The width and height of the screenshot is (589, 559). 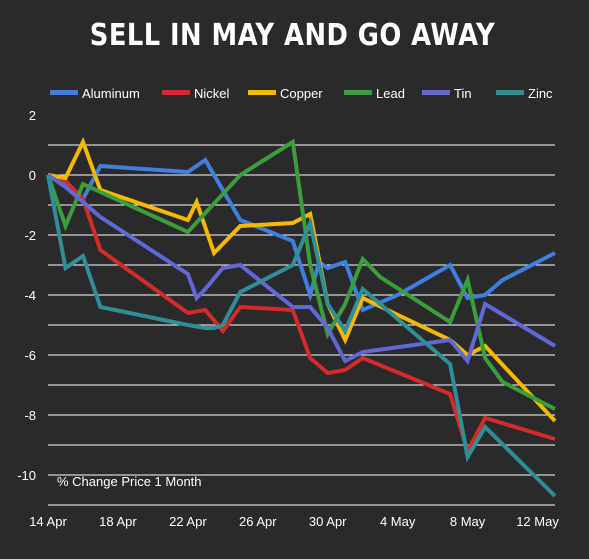 What do you see at coordinates (30, 295) in the screenshot?
I see `y-tick-label: -4` at bounding box center [30, 295].